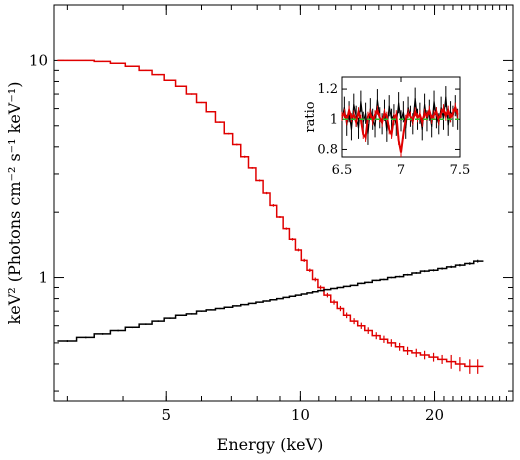 The width and height of the screenshot is (520, 460). Describe the element at coordinates (43, 278) in the screenshot. I see `y-tick-label: 1` at that location.